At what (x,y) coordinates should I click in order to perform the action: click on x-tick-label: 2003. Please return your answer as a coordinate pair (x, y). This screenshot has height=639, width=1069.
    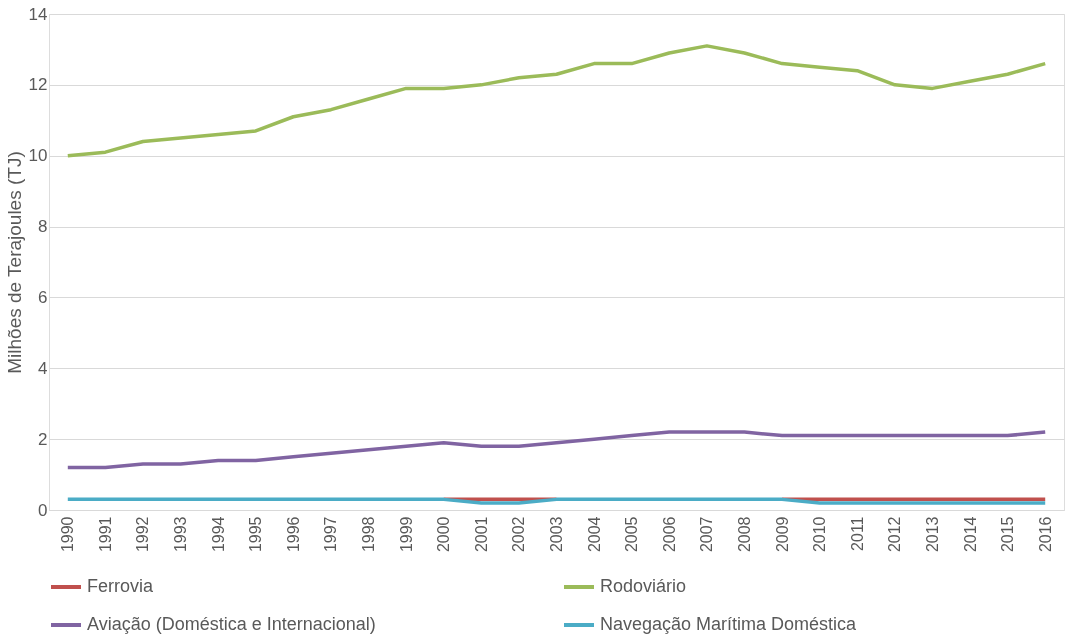
    Looking at the image, I should click on (556, 534).